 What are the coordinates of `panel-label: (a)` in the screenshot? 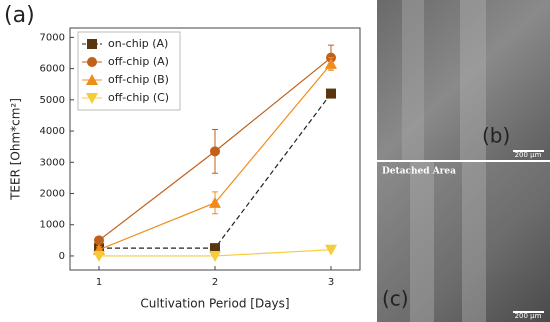 It's located at (19, 15).